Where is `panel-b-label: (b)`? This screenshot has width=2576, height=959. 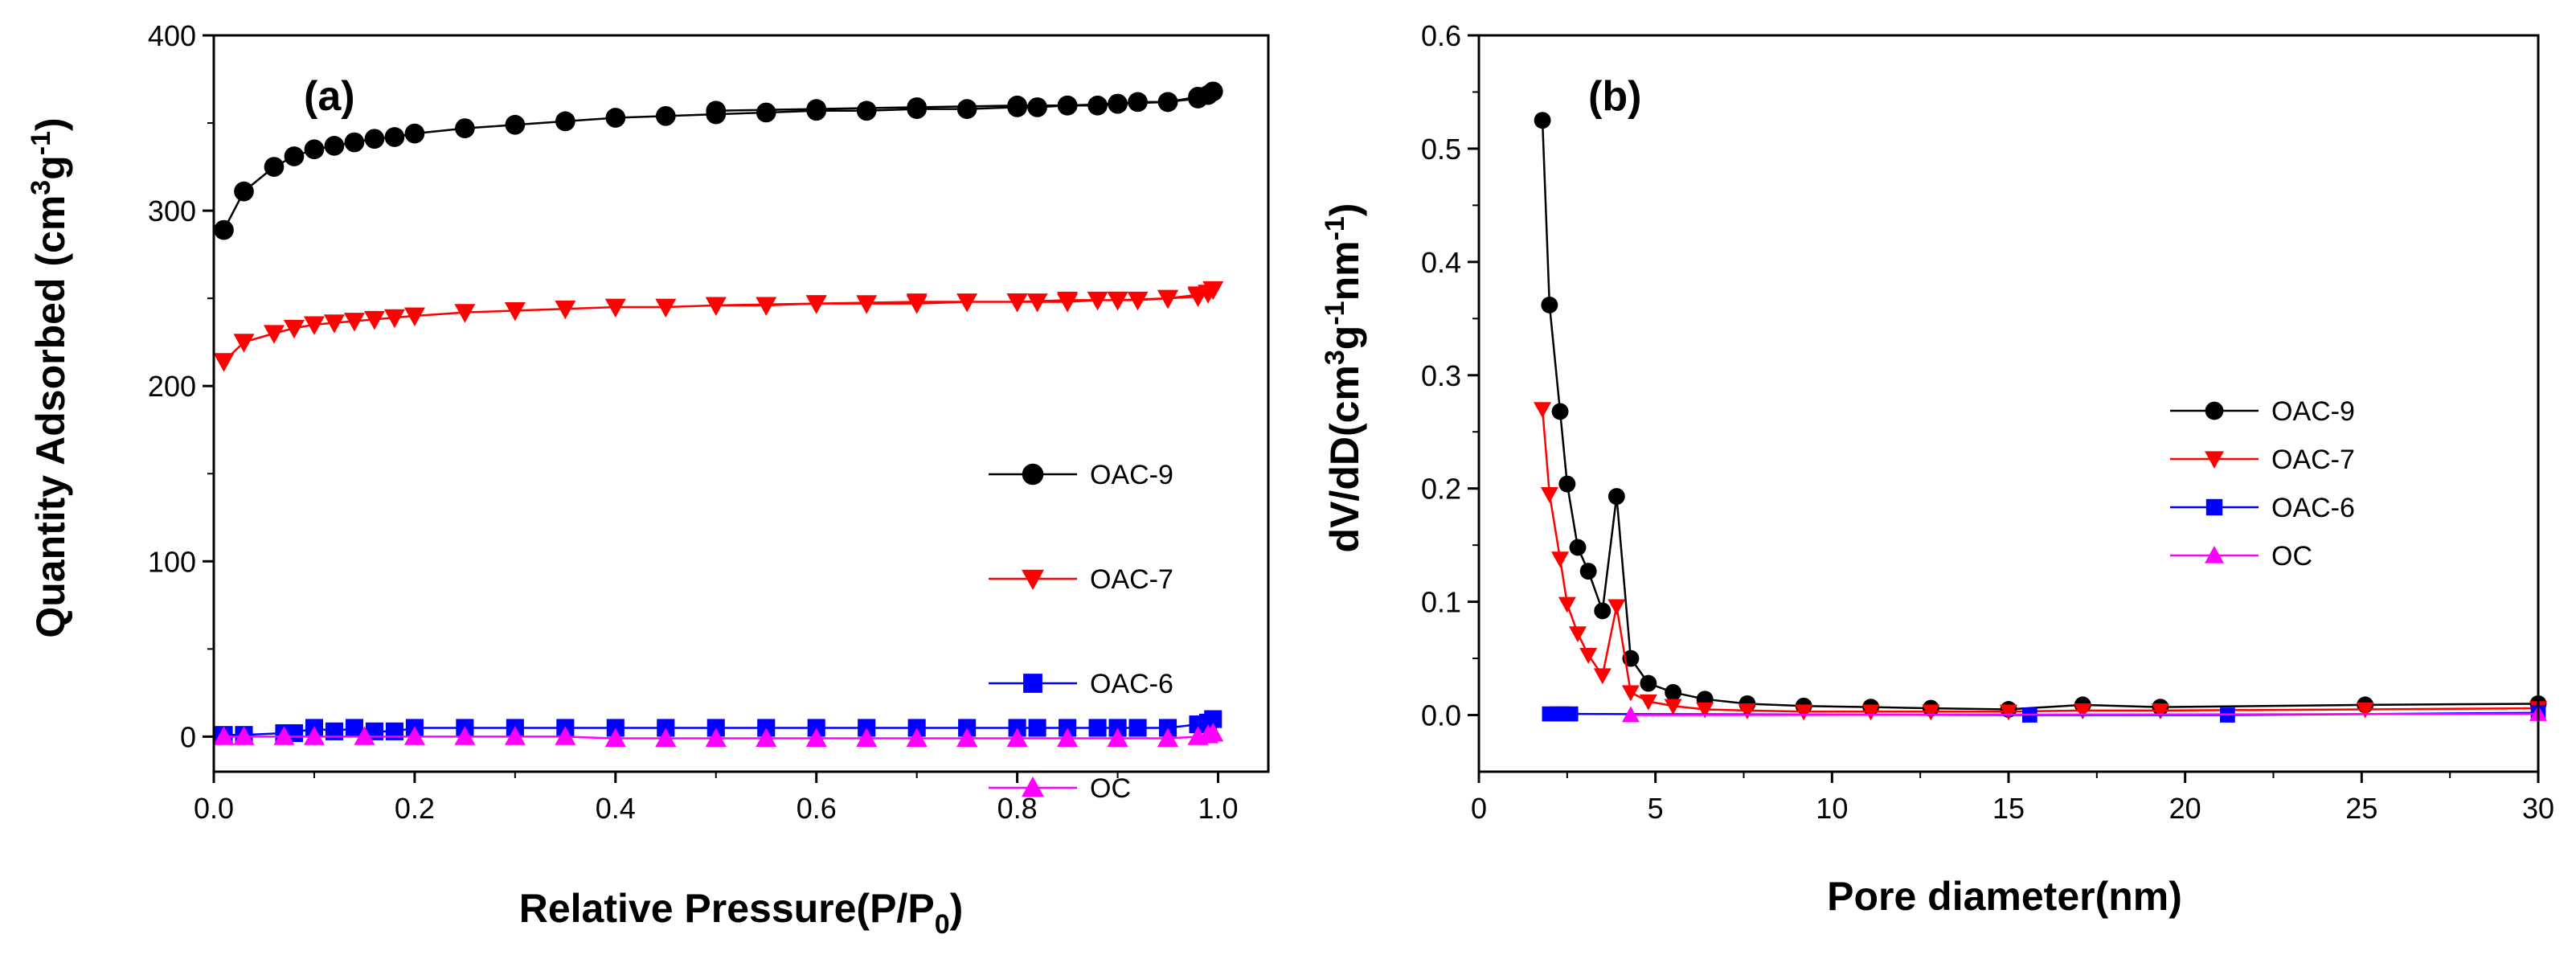
panel-b-label: (b) is located at coordinates (1614, 96).